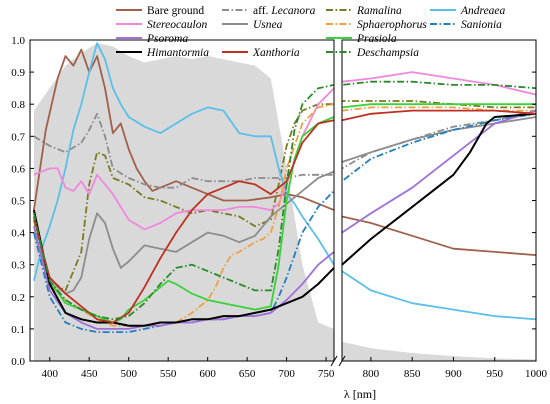 The image size is (550, 404). Describe the element at coordinates (18, 234) in the screenshot. I see `y-tick-label: 0.4` at that location.